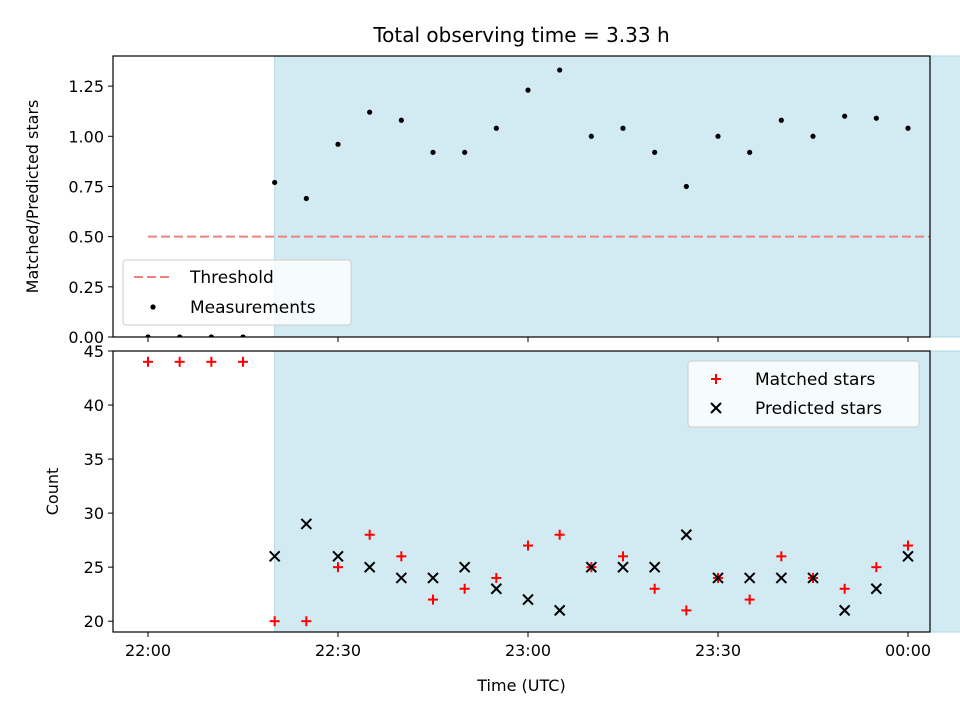 The height and width of the screenshot is (720, 960). I want to click on y-tick-label: 0.50, so click(86, 237).